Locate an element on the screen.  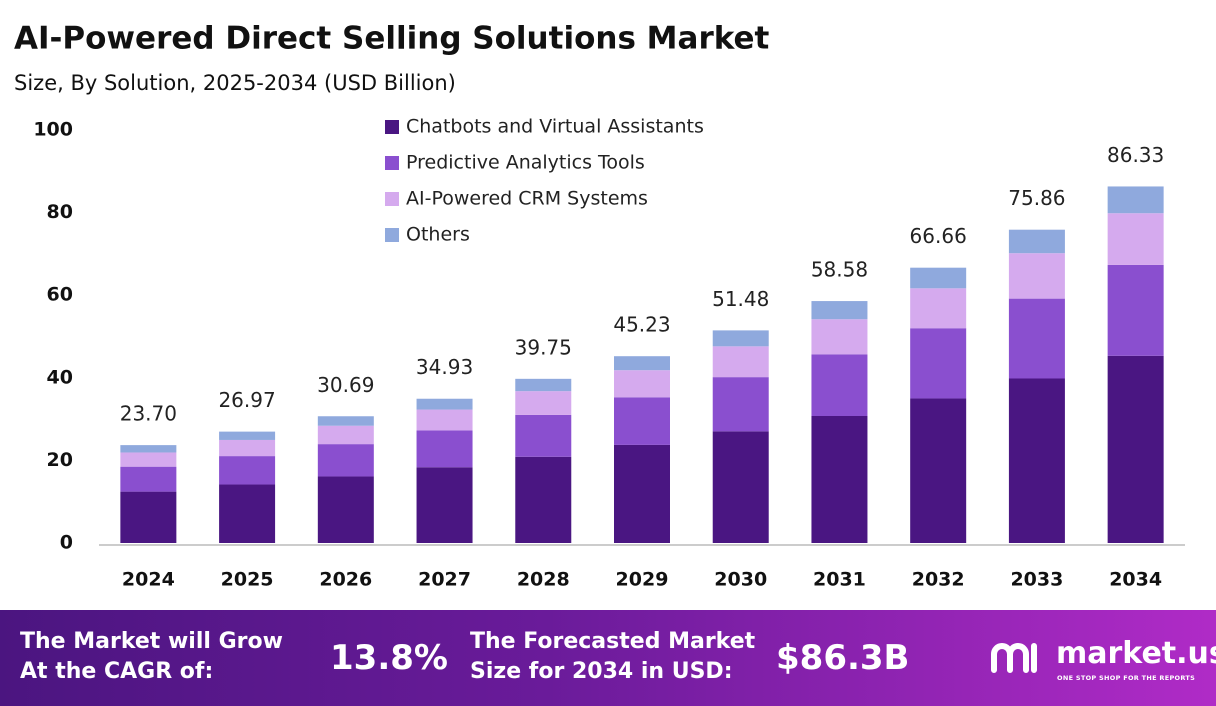
x-tick-label: 2030 is located at coordinates (740, 580).